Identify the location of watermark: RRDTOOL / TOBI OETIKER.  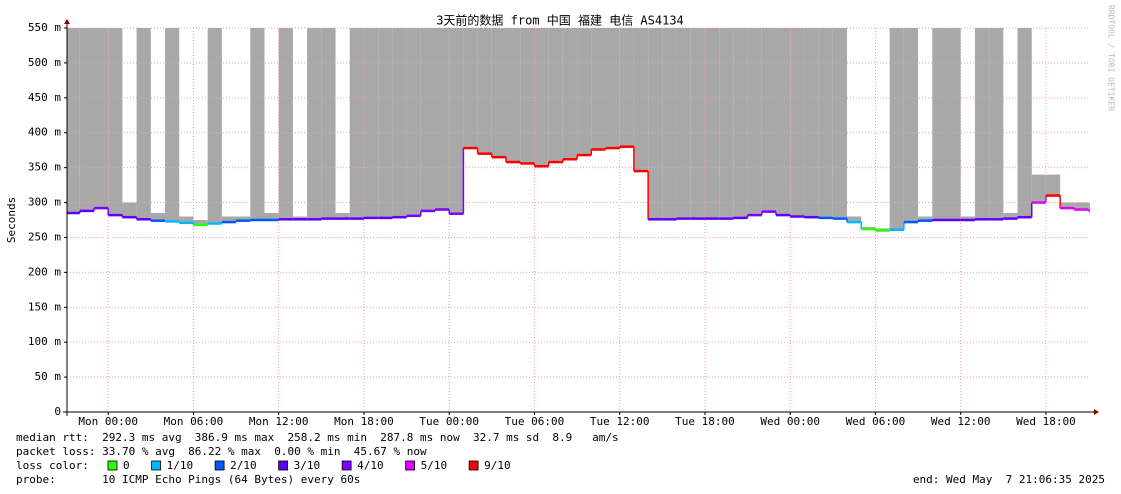
(1111, 58).